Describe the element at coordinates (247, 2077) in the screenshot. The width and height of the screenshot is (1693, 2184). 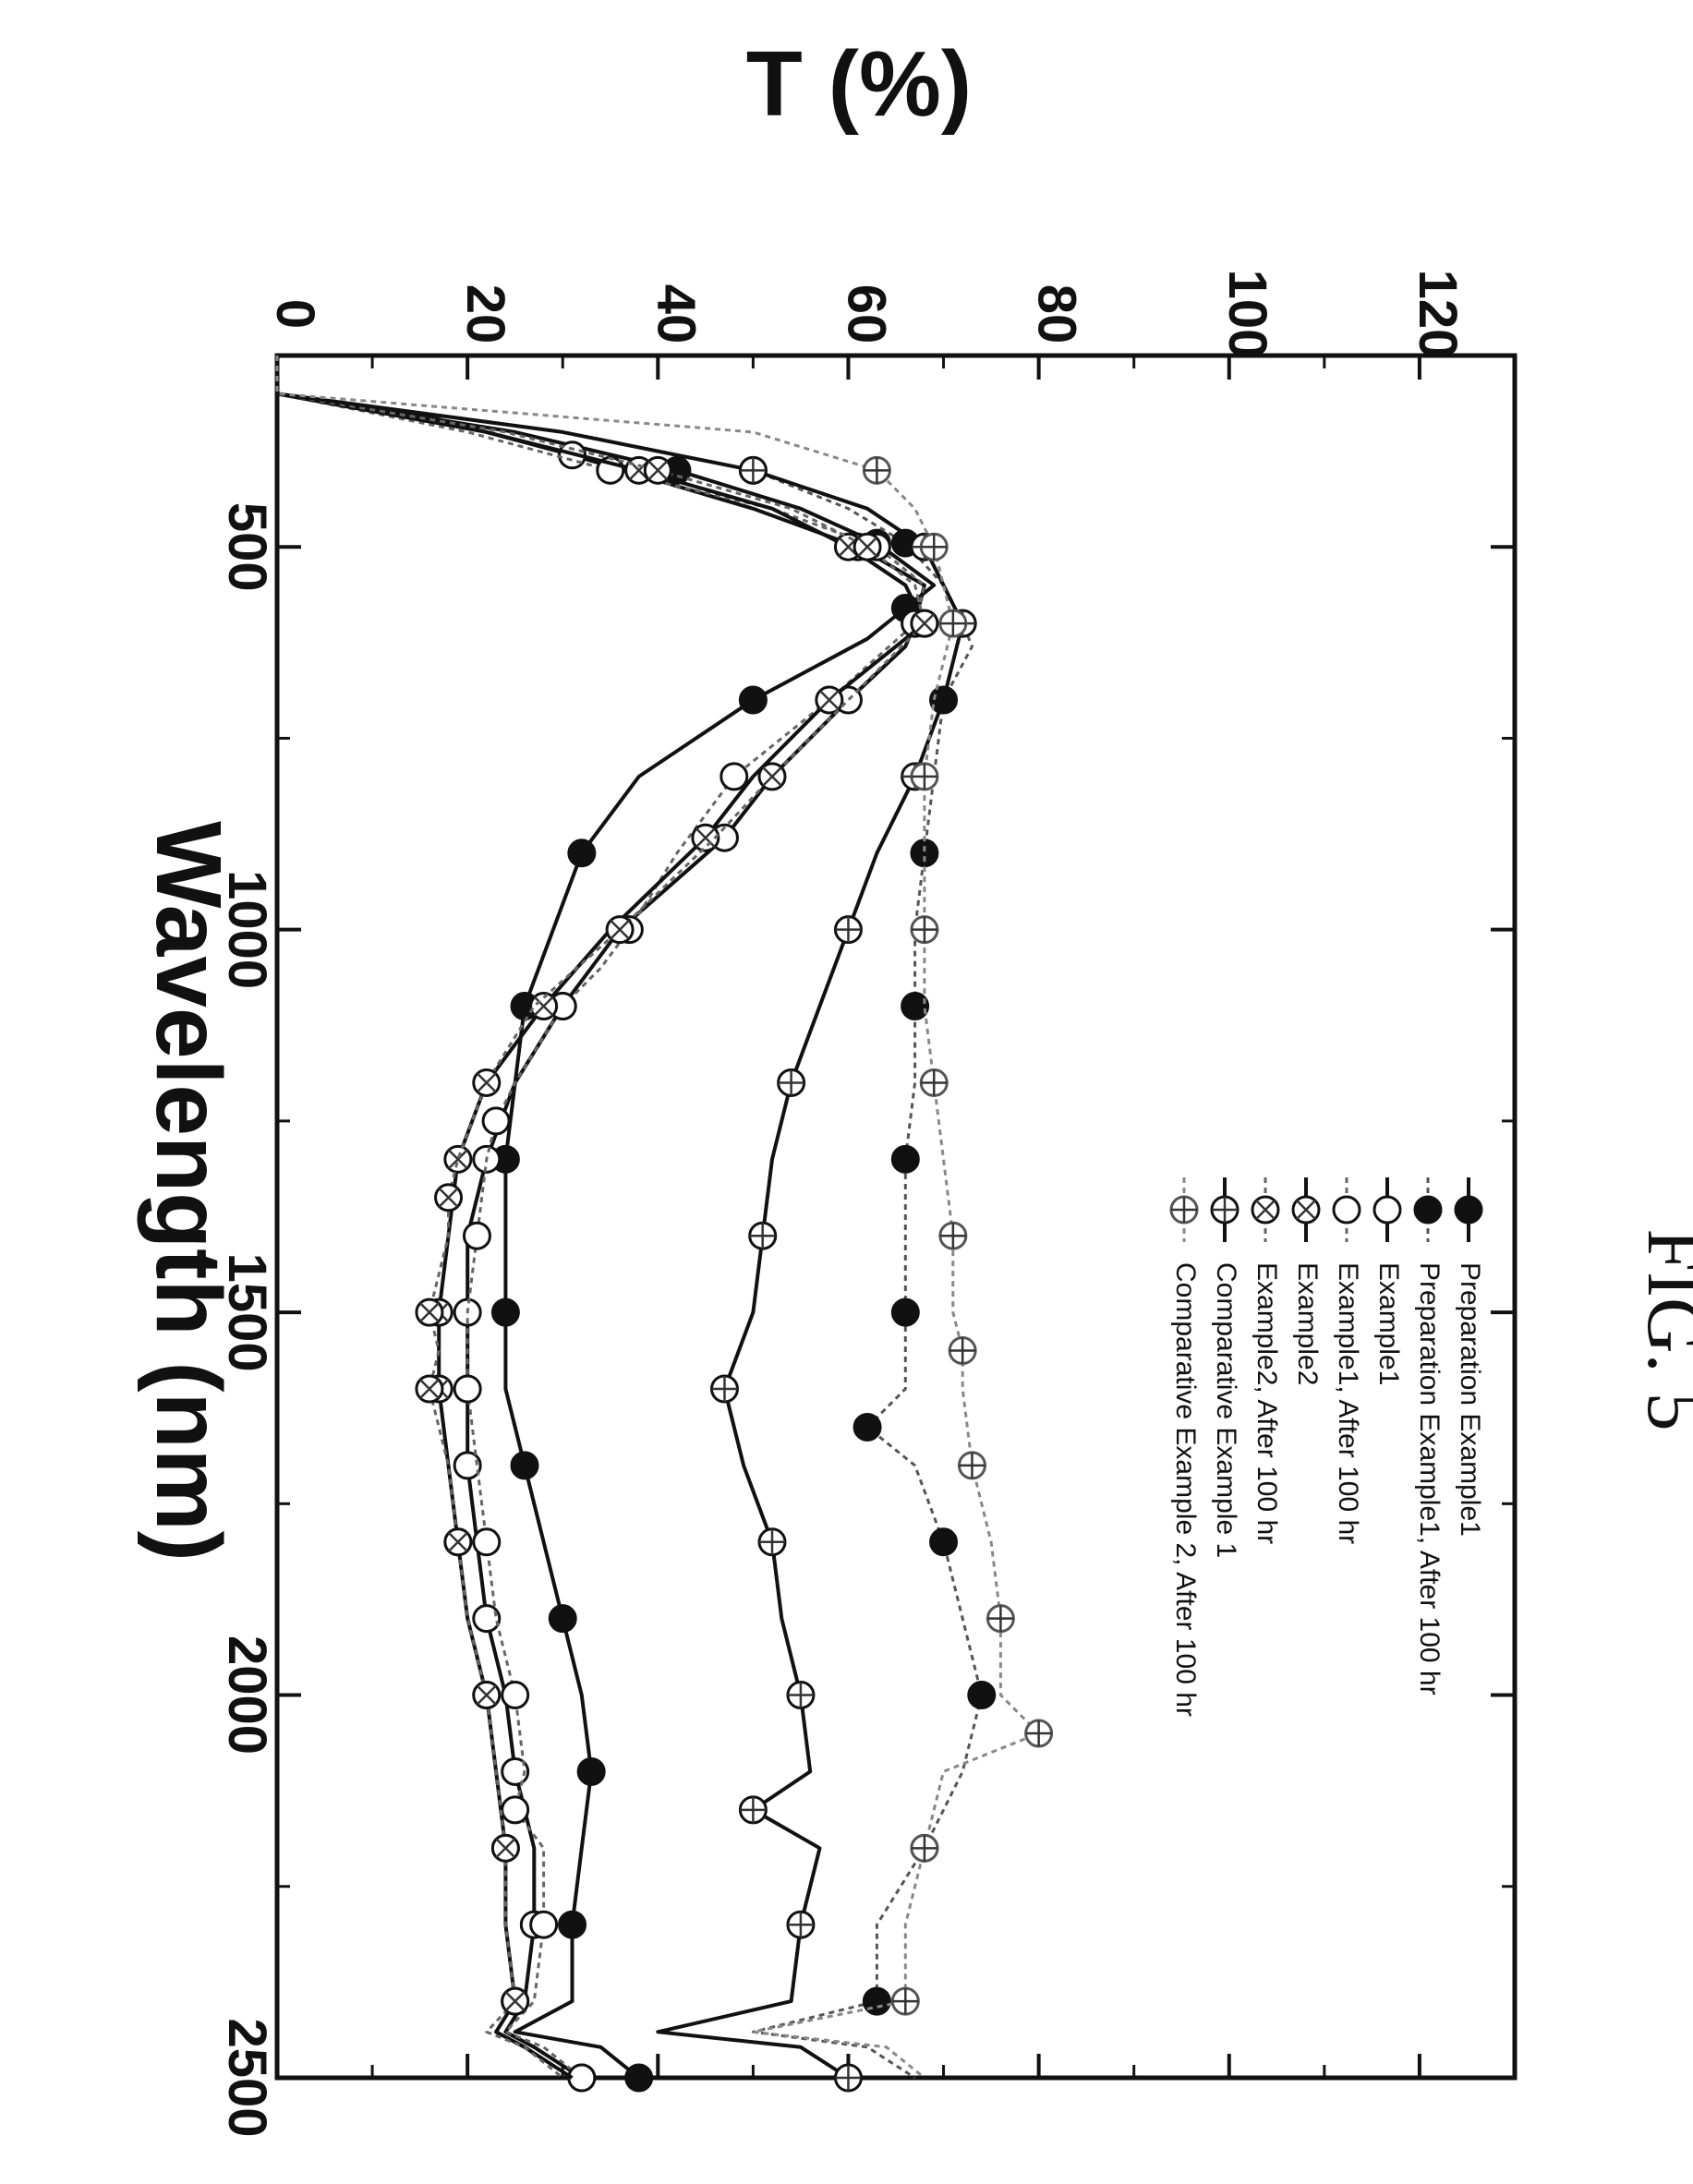
I see `x-tick-label: 2500` at that location.